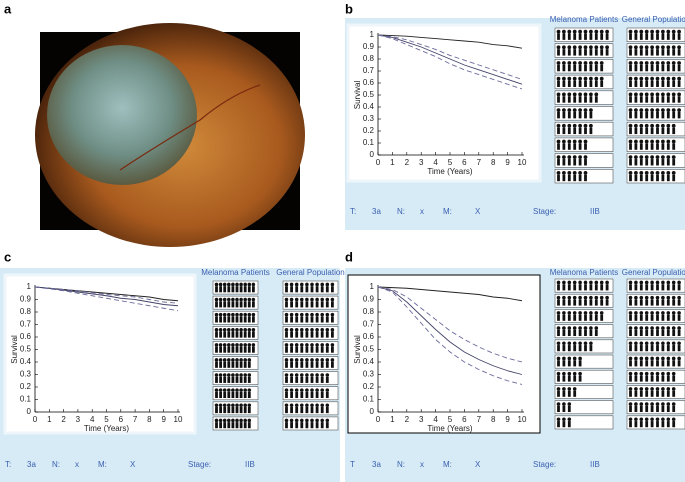 This screenshot has width=685, height=482. Describe the element at coordinates (31, 464) in the screenshot. I see `staging-text: 3a` at that location.